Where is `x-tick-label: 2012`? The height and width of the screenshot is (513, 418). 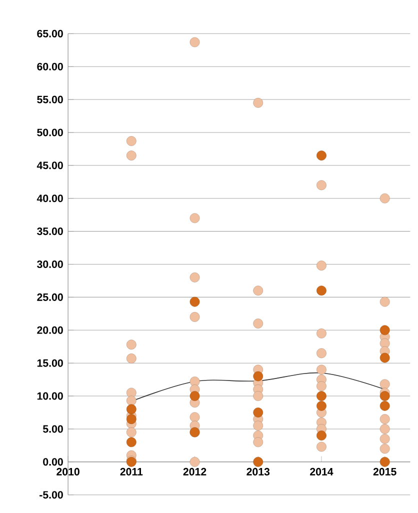
x-tick-label: 2012 is located at coordinates (194, 472).